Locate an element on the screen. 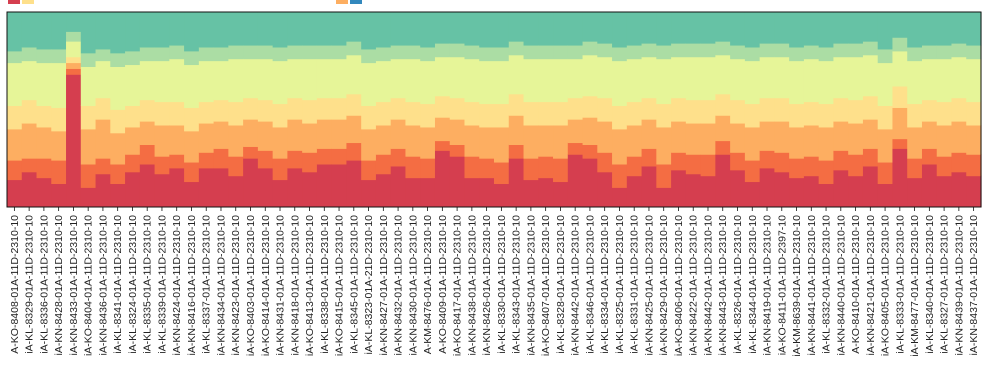 The image size is (988, 380). x-tick-label: iA-KN-8424-01A-11D-2310-10 is located at coordinates (177, 285).